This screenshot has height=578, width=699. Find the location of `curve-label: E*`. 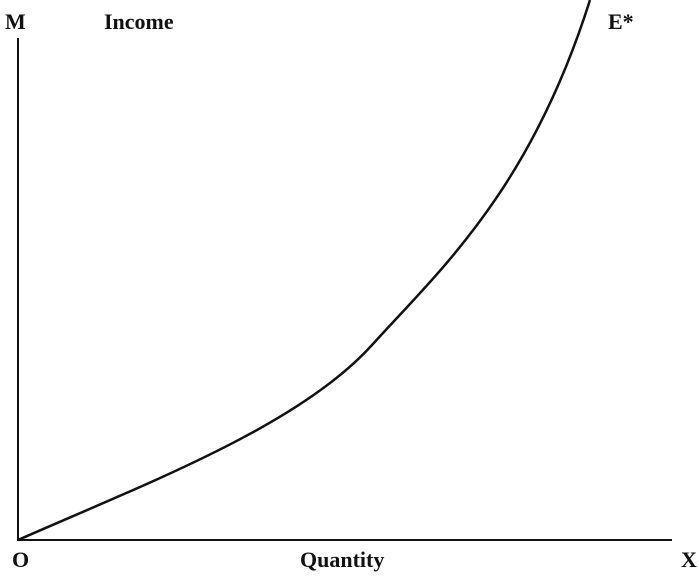

curve-label: E* is located at coordinates (621, 21).